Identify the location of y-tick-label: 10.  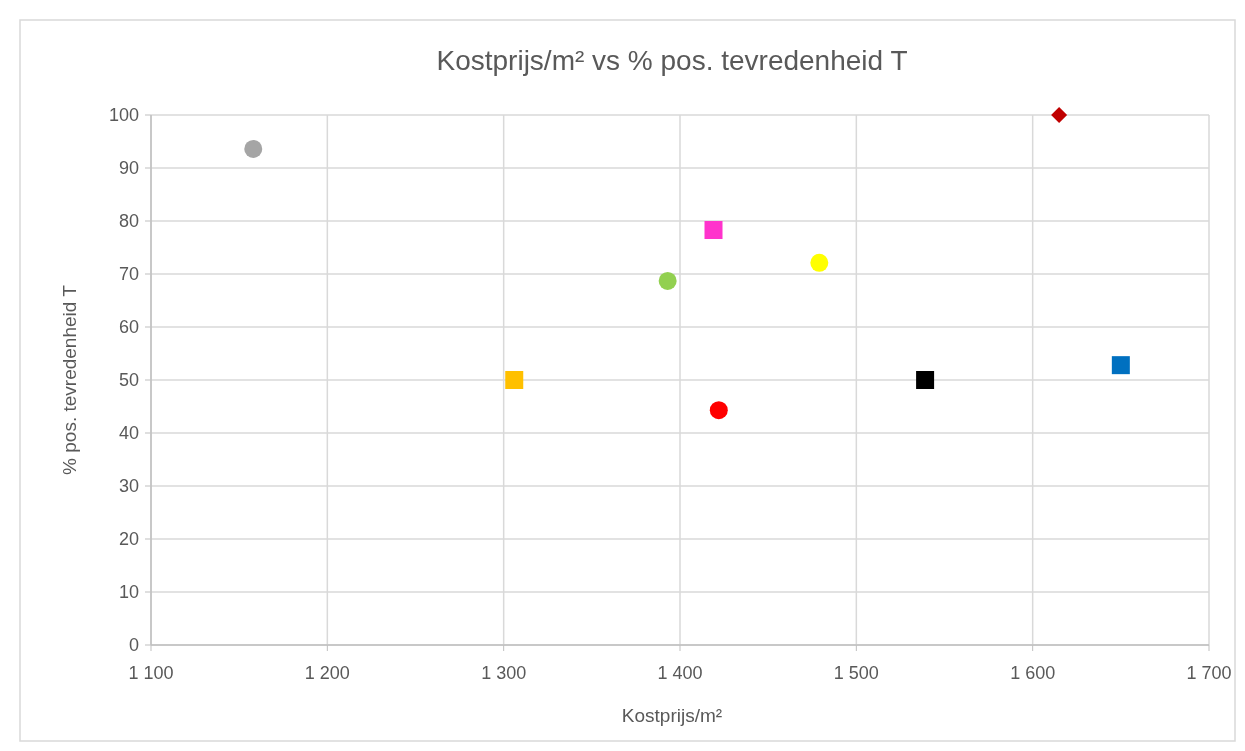
(128, 592).